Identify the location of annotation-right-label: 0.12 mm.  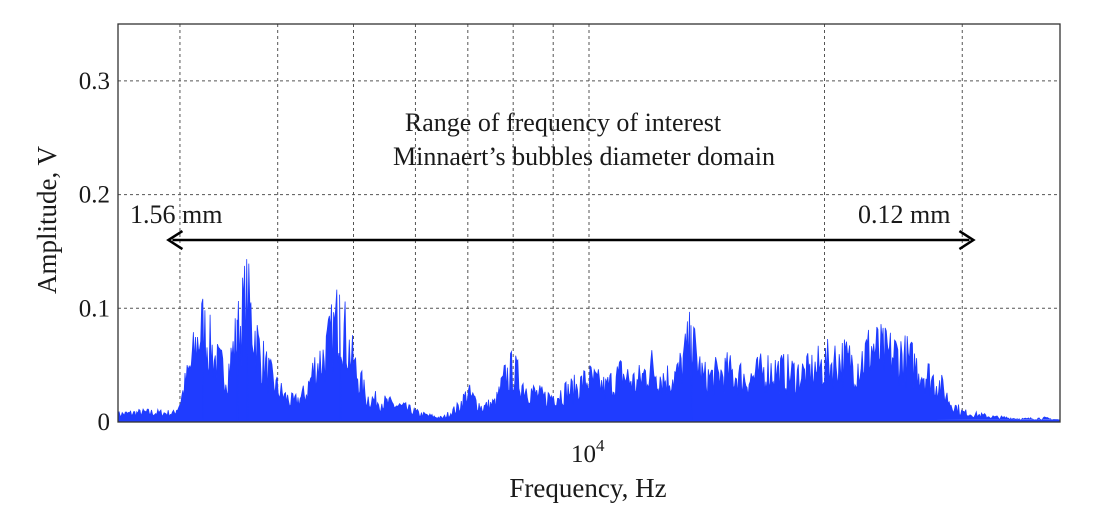
(904, 214).